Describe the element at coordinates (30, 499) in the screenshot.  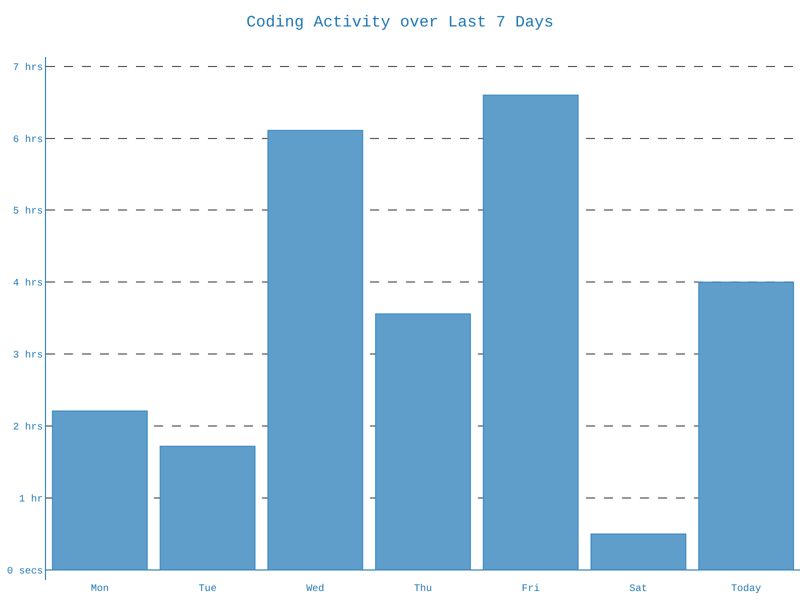
I see `y-tick-label: 1 hr` at that location.